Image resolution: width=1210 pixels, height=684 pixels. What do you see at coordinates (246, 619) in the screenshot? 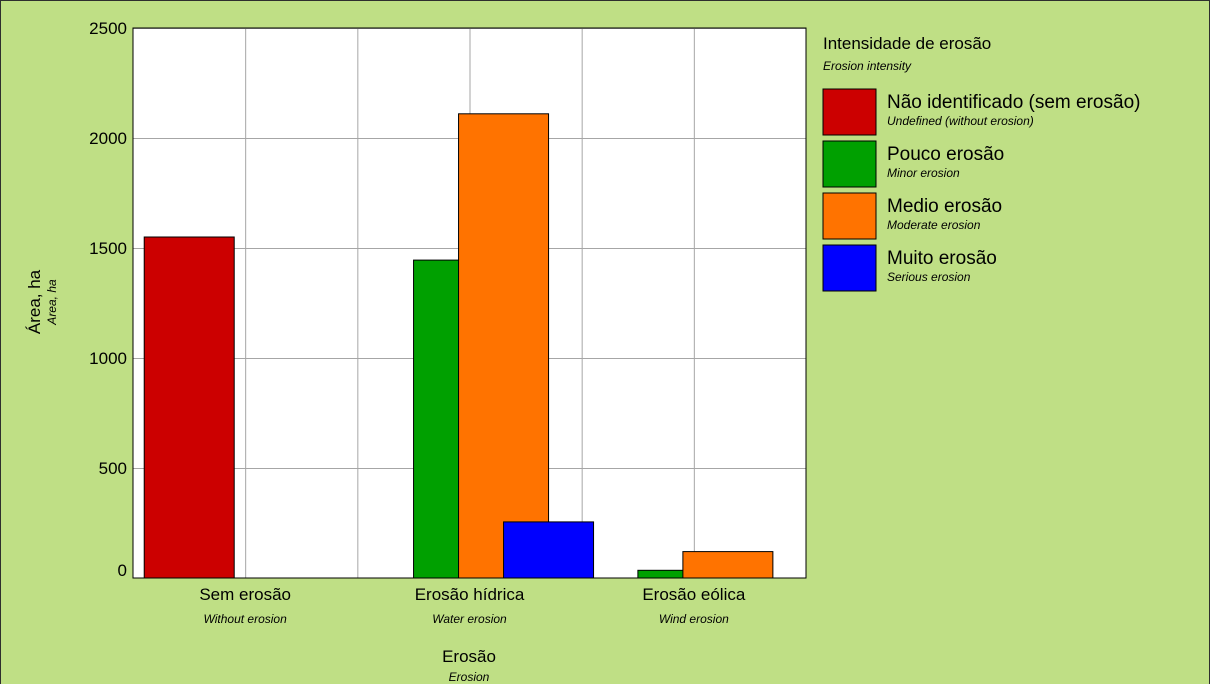
I see `x-tick-label-en: Without erosion` at bounding box center [246, 619].